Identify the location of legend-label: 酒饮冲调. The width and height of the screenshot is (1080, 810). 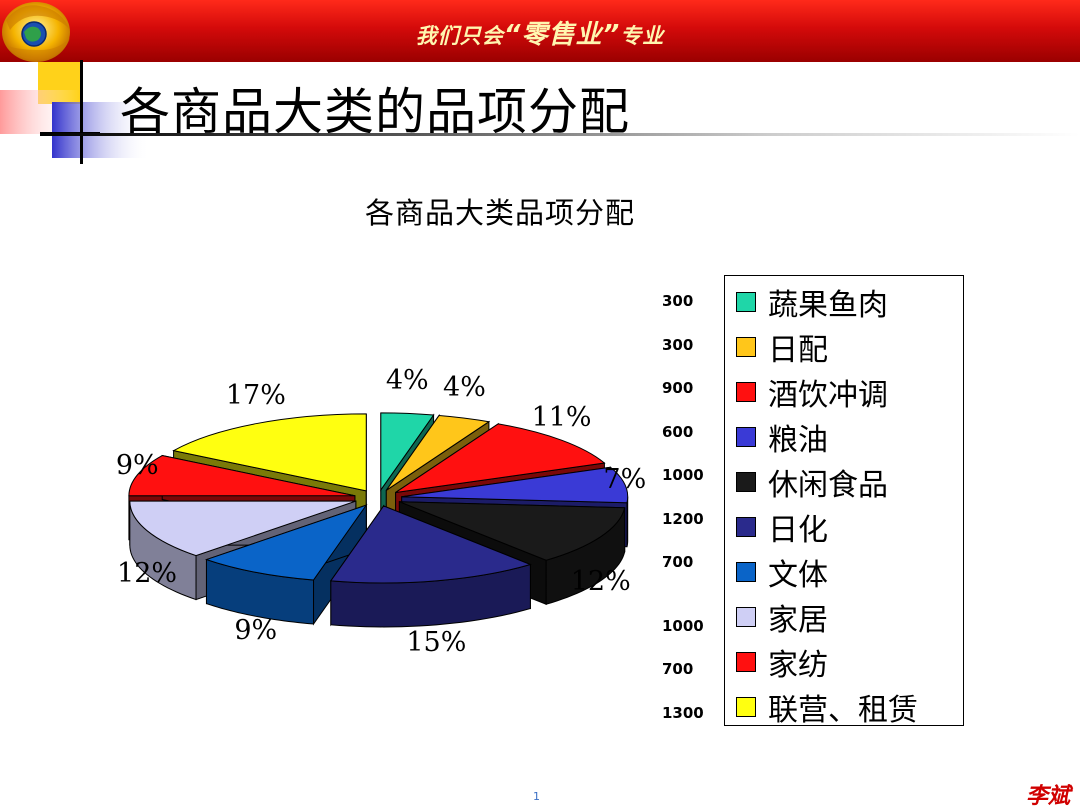
(828, 395).